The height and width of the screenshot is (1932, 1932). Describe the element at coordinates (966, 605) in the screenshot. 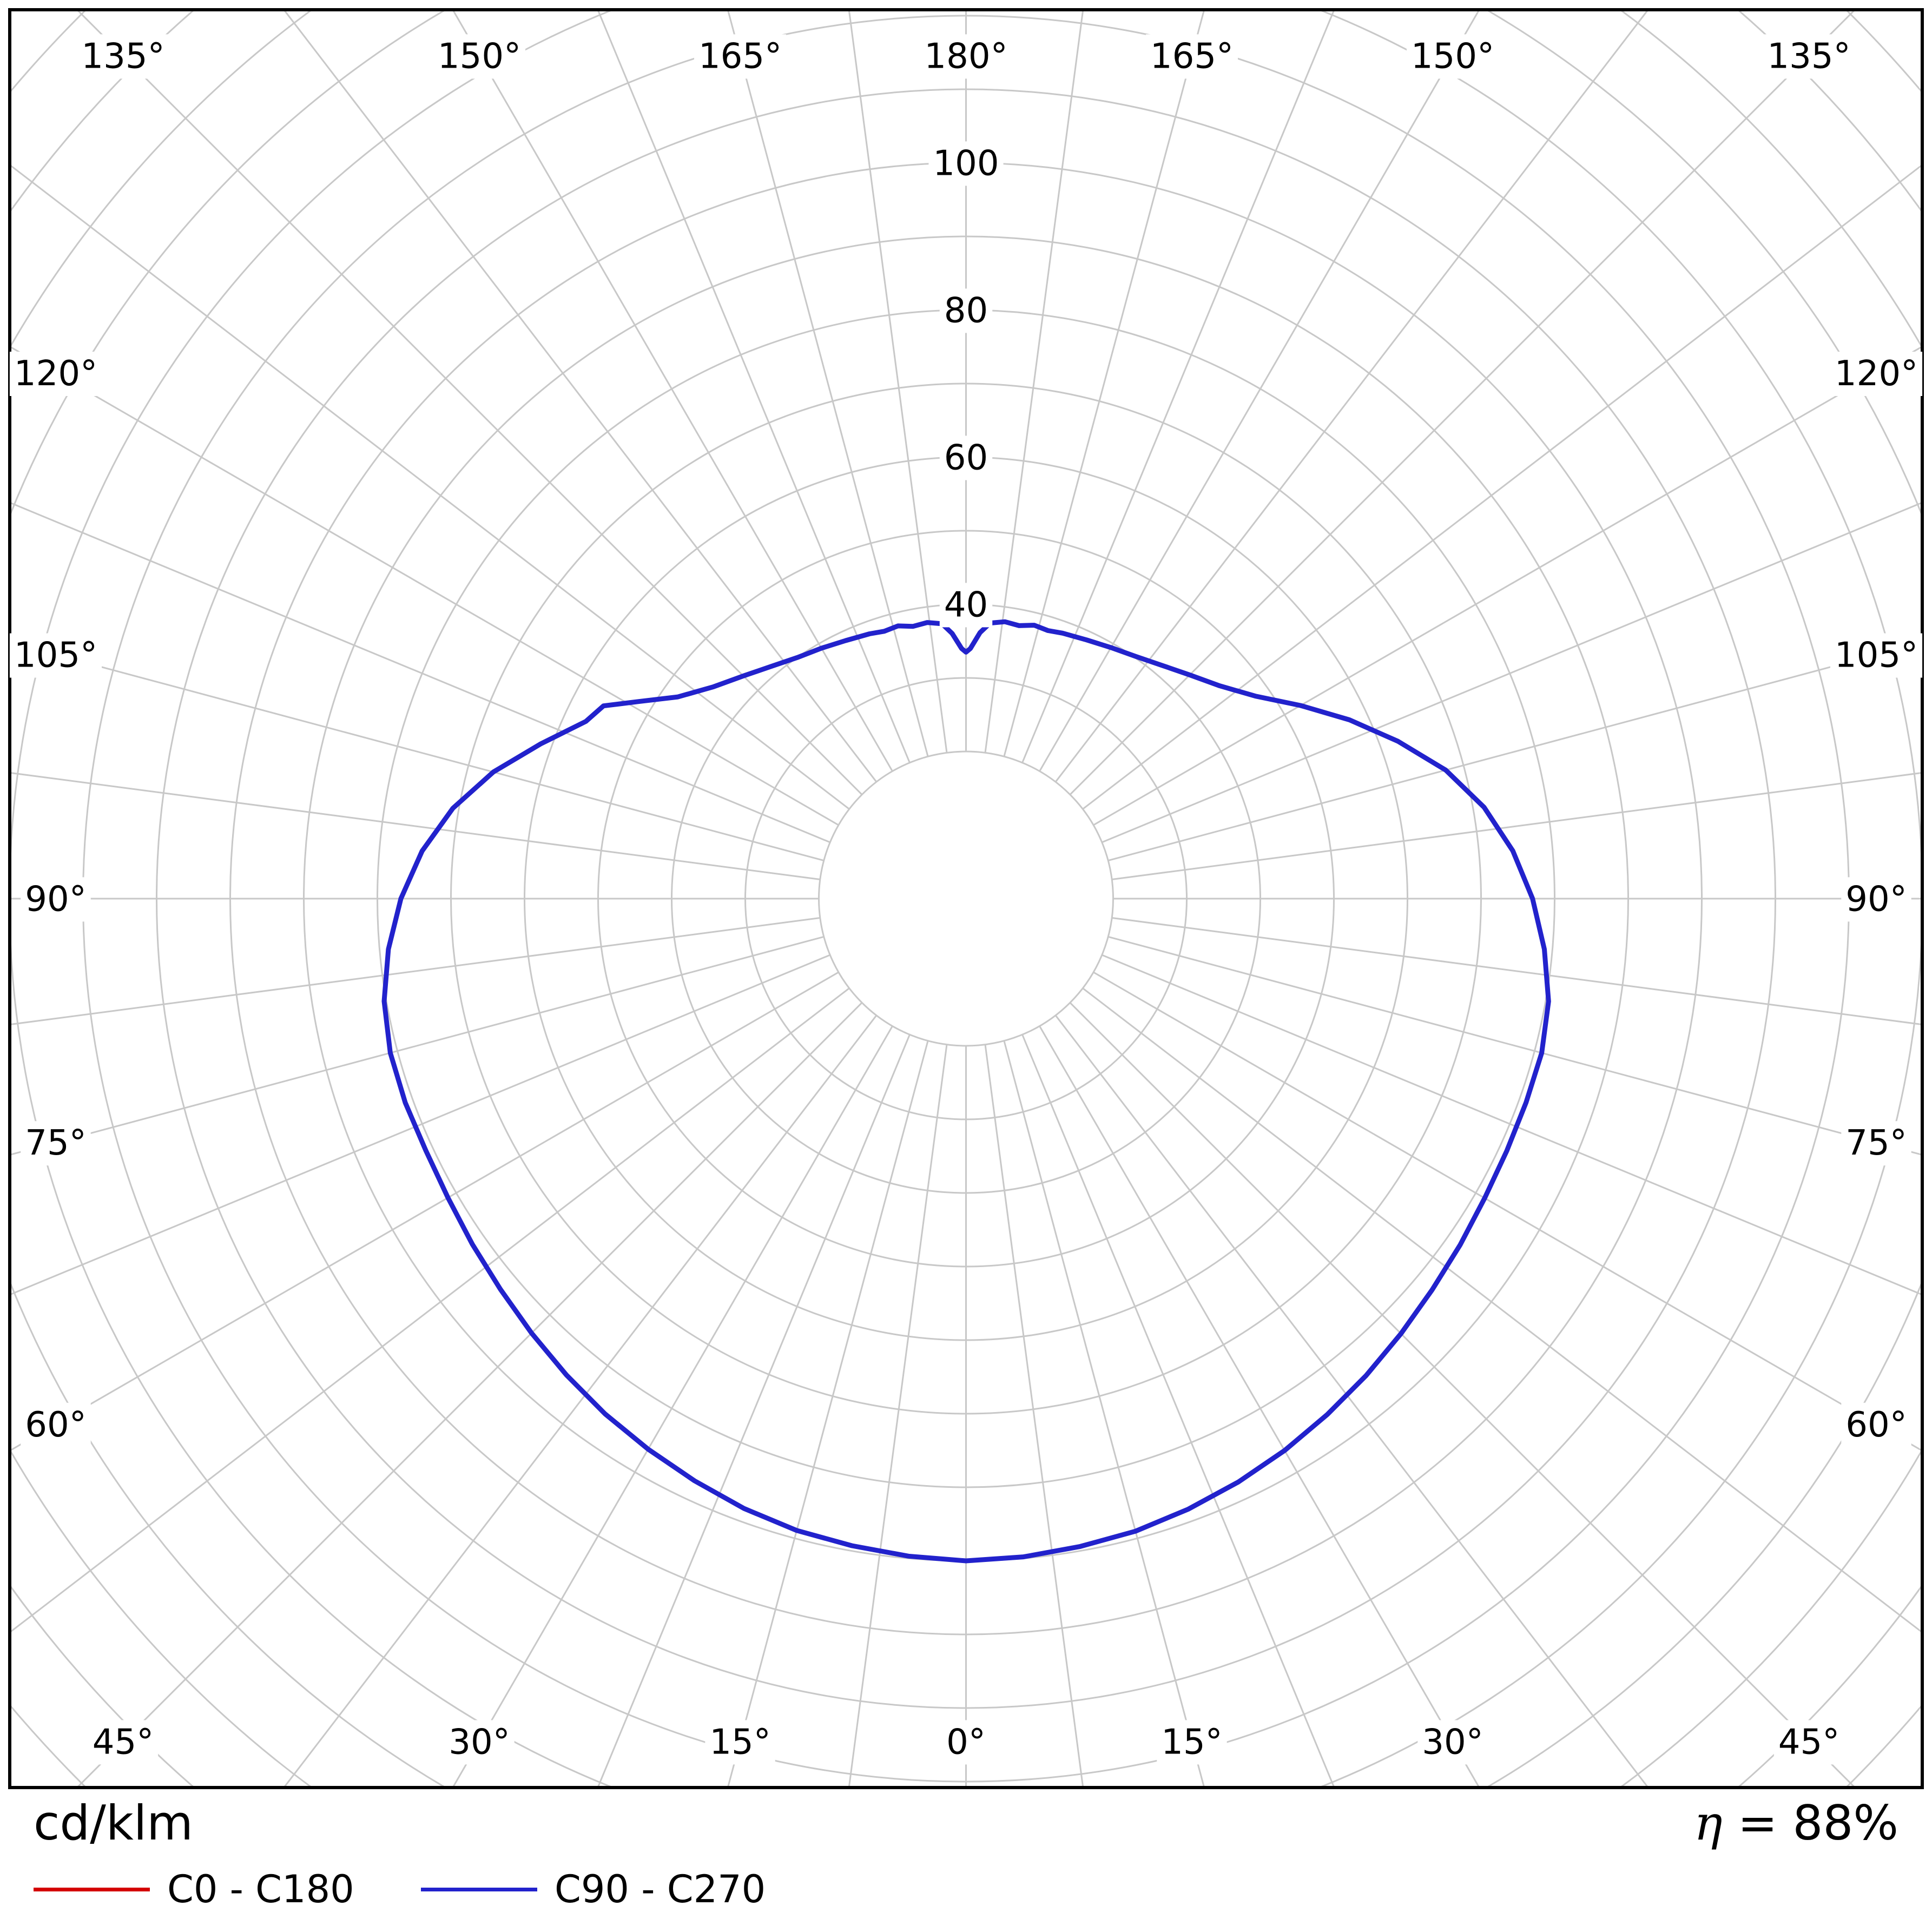

I see `radial-label: 40` at that location.